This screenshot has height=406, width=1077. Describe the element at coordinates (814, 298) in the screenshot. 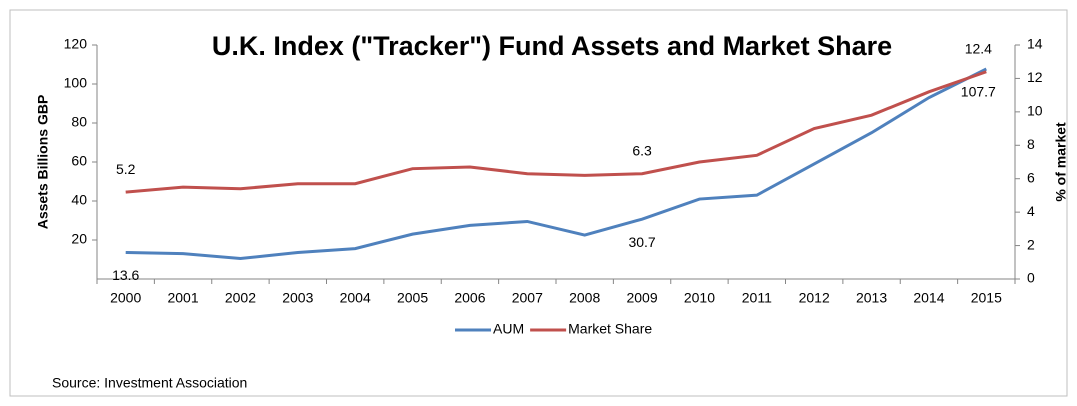

I see `x-tick-label: 2012` at that location.